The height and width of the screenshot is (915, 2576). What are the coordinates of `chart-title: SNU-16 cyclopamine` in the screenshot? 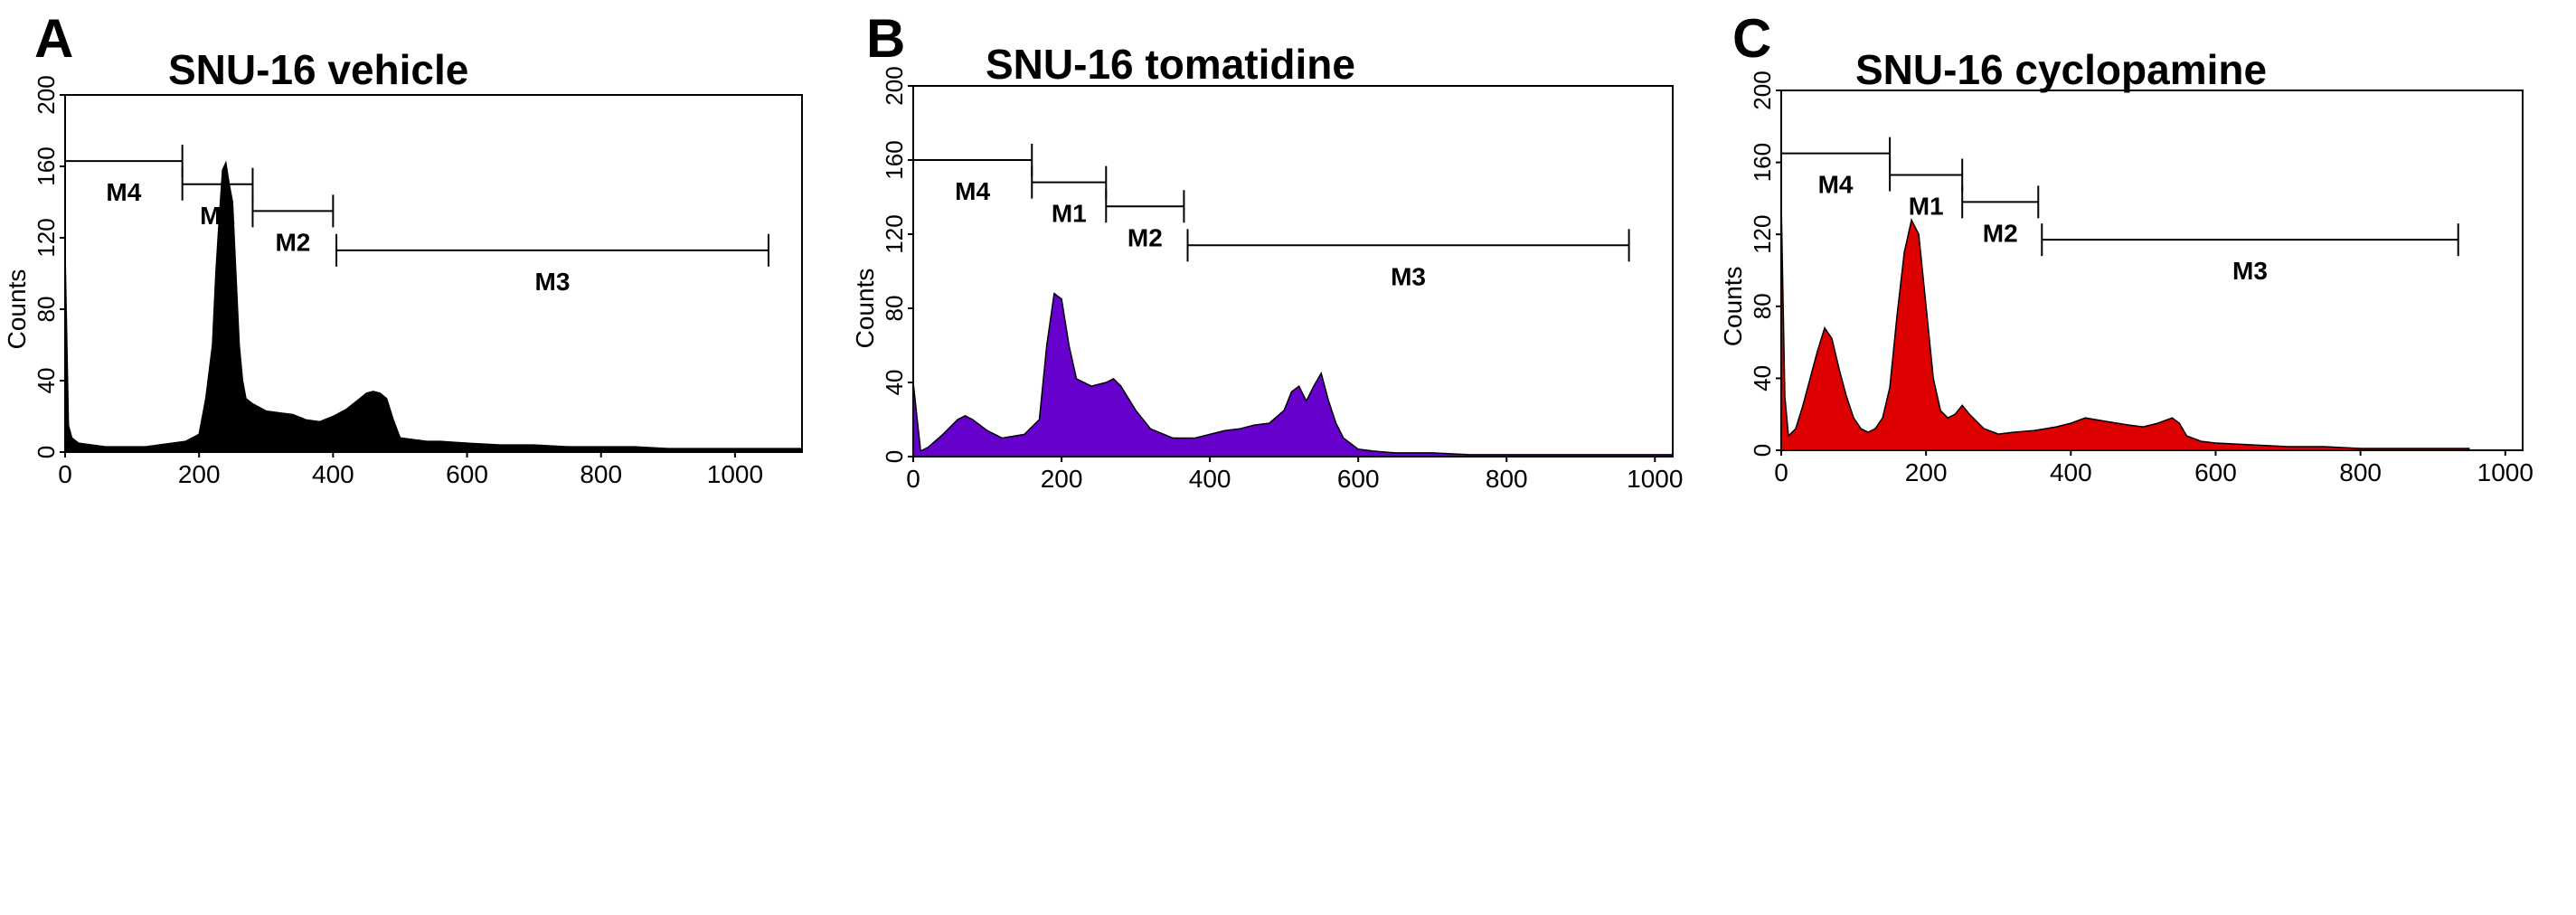 It's located at (2061, 69).